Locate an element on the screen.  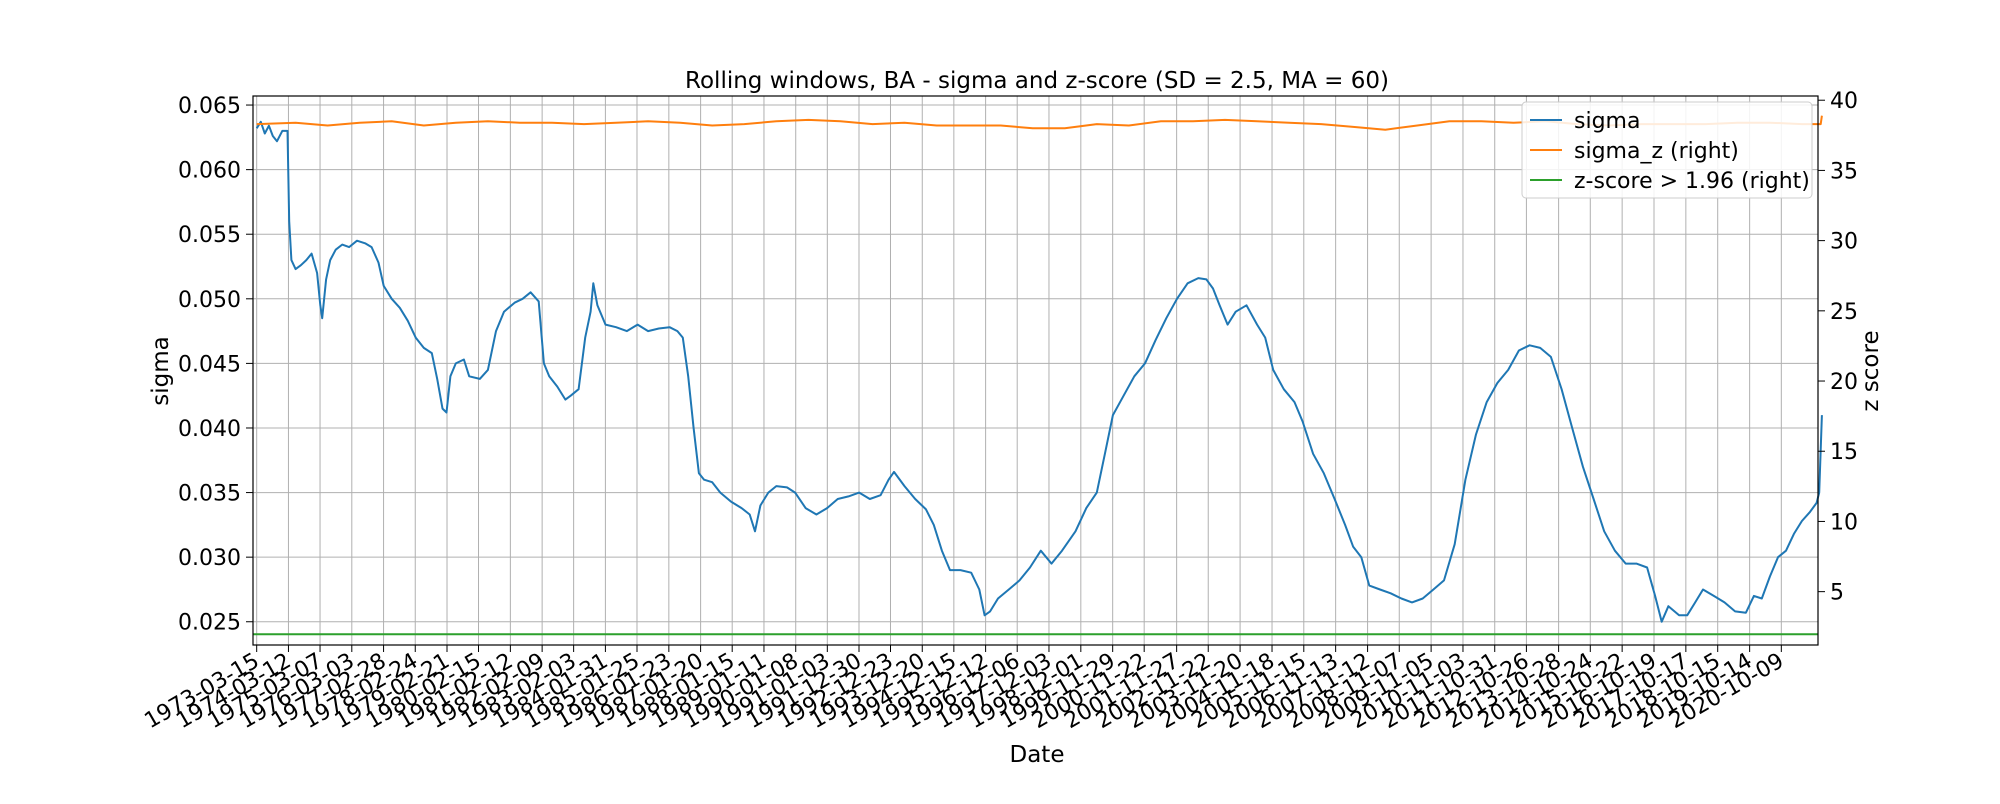
y2-axis-label: z score is located at coordinates (1871, 370).